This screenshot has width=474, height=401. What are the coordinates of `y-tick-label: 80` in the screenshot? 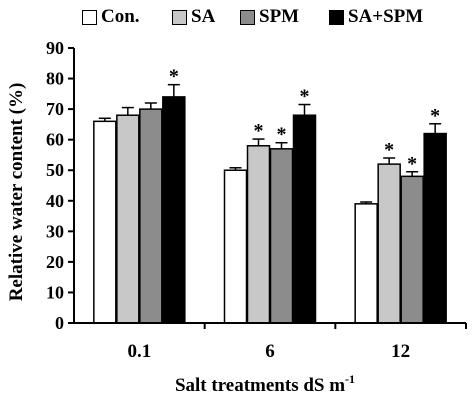 It's located at (55, 79).